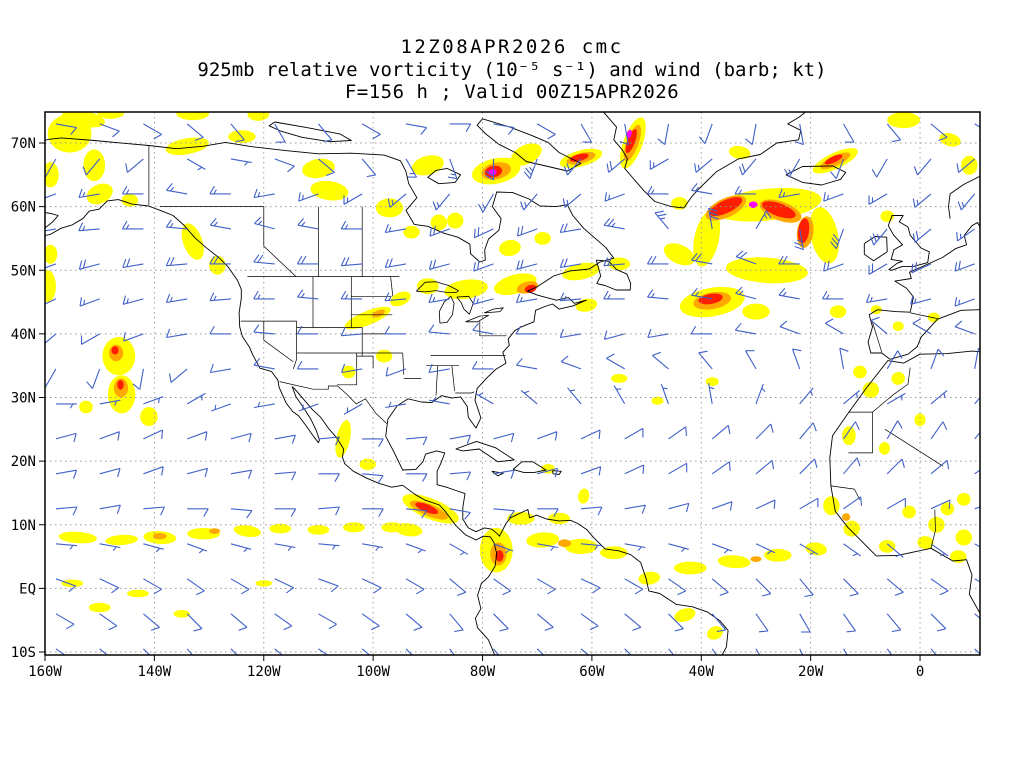 Image resolution: width=1024 pixels, height=768 pixels. I want to click on vorticity-shade-level2, so click(565, 543).